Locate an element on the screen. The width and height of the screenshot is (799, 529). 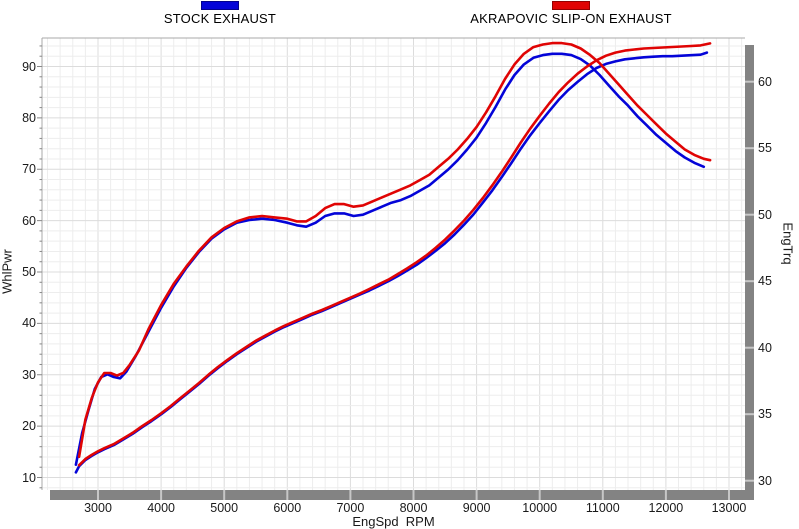
x-tick-label: 5000 is located at coordinates (224, 508).